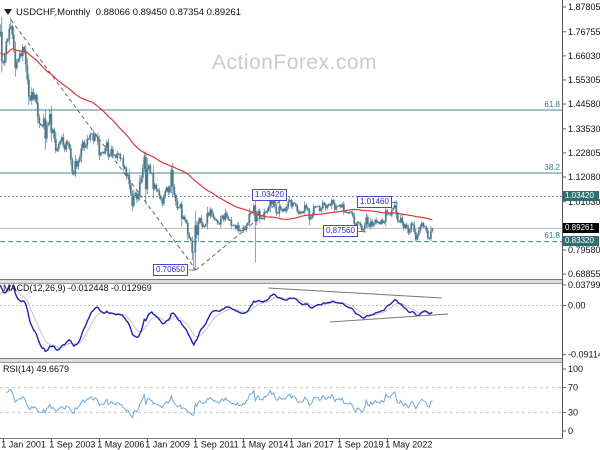 This screenshot has height=450, width=600. I want to click on macd-signal-line, so click(216, 318).